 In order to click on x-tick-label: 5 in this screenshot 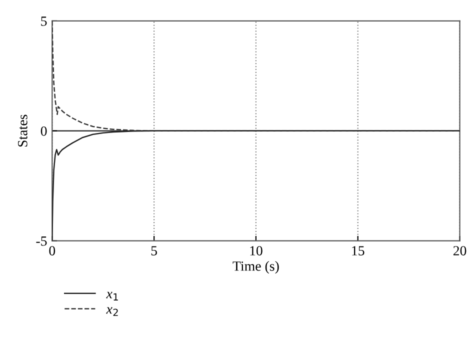, I will do `click(154, 251)`.